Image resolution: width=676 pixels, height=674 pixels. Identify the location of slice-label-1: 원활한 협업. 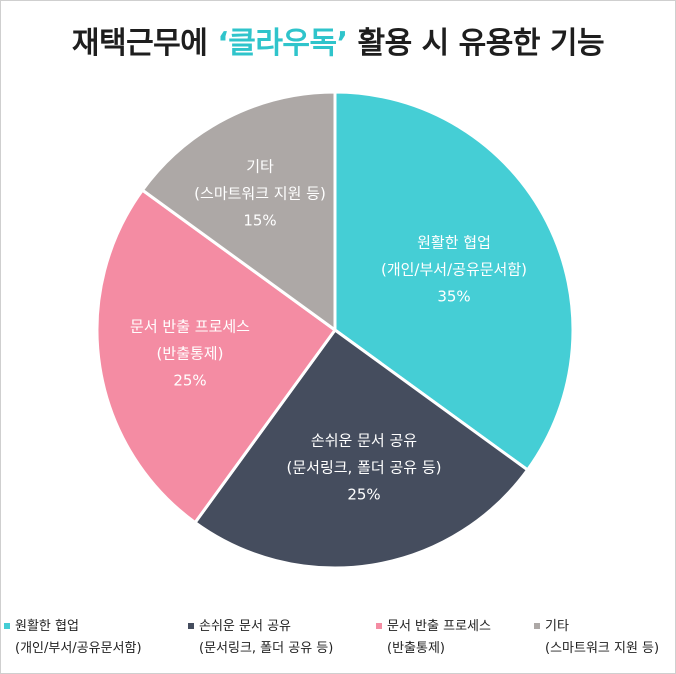
(454, 243).